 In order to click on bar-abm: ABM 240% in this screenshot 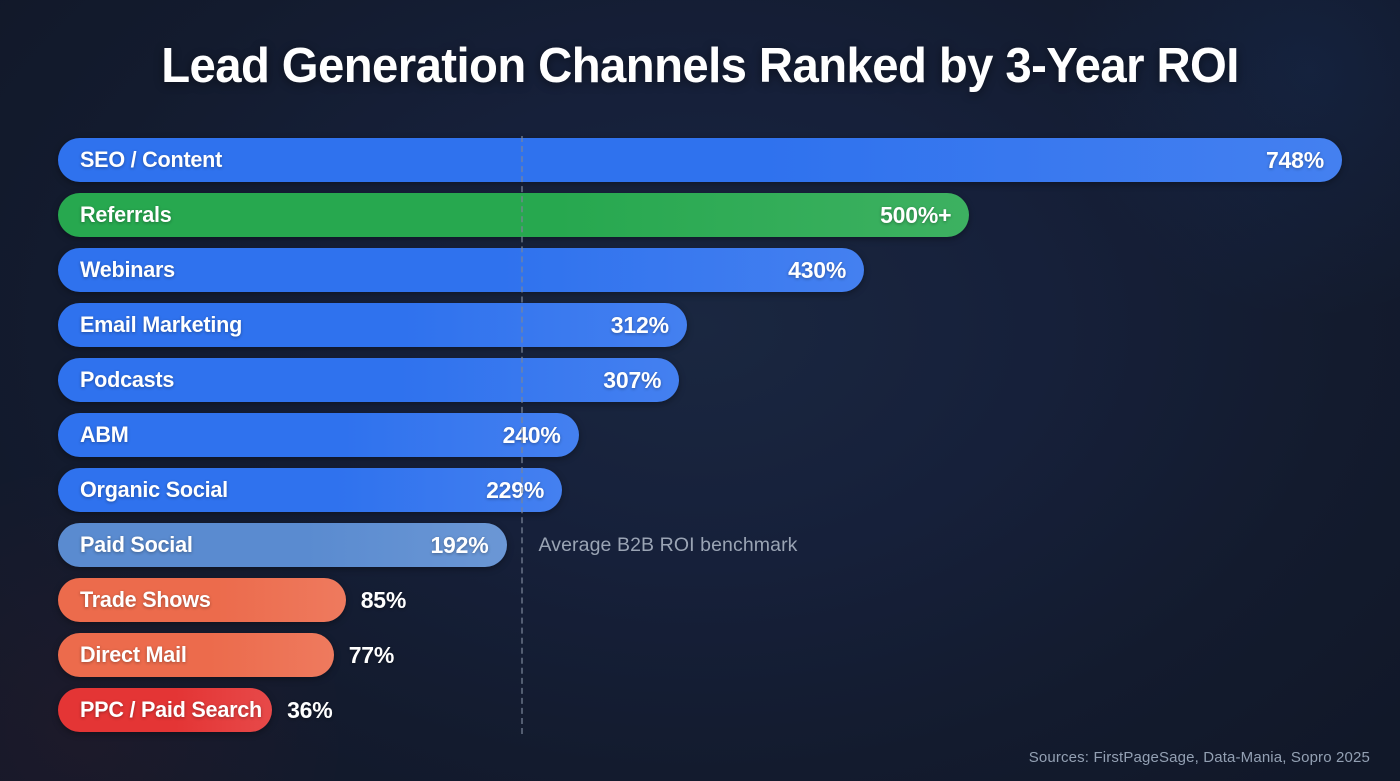, I will do `click(318, 435)`.